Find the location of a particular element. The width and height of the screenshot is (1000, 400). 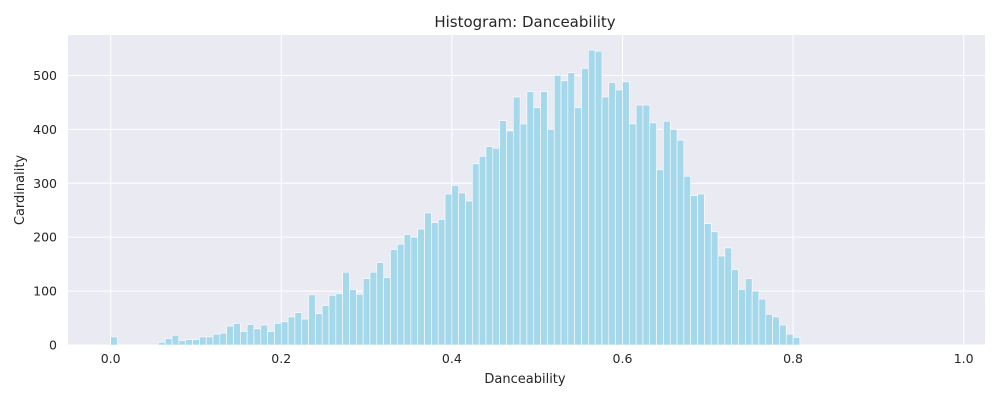

y-tick-label: 400 is located at coordinates (45, 129).